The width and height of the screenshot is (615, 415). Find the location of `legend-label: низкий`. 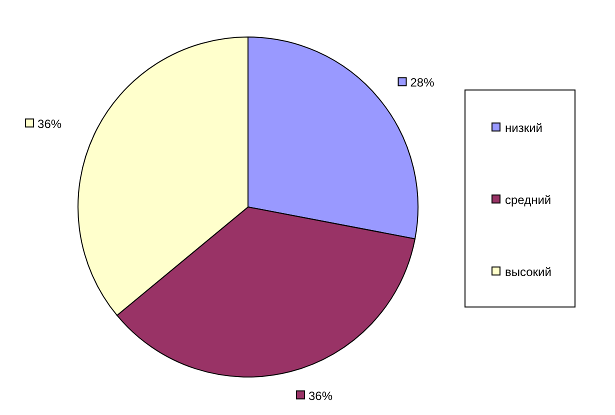

legend-label: низкий is located at coordinates (523, 128).